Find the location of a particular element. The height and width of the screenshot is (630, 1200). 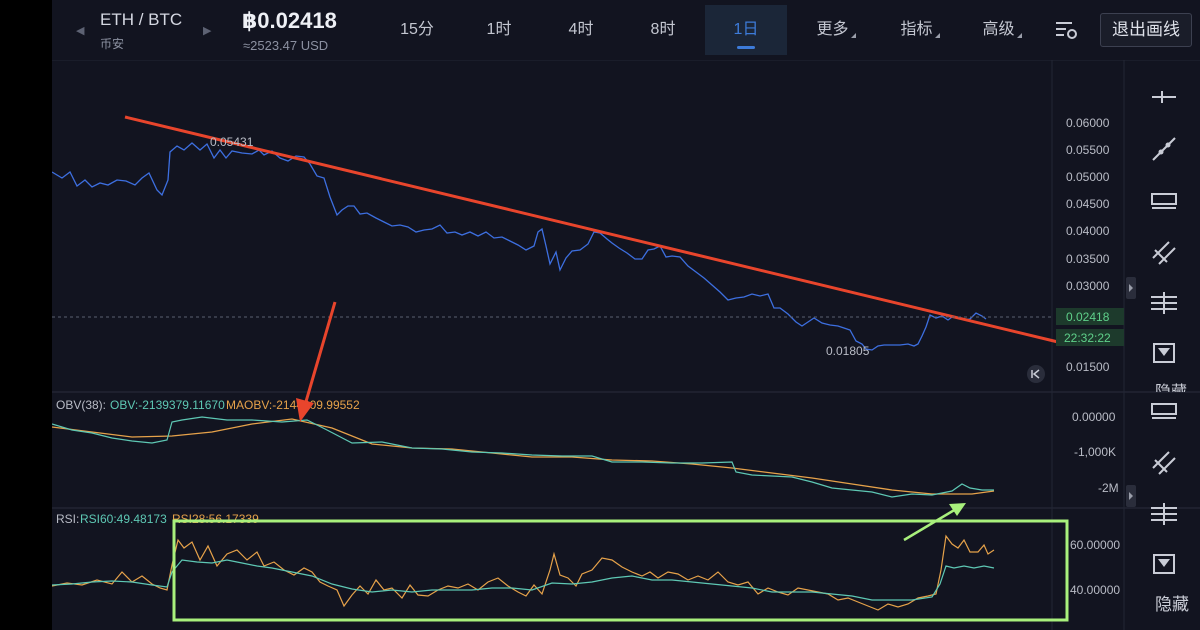

price-tick-6: 0.03500 is located at coordinates (1088, 259).